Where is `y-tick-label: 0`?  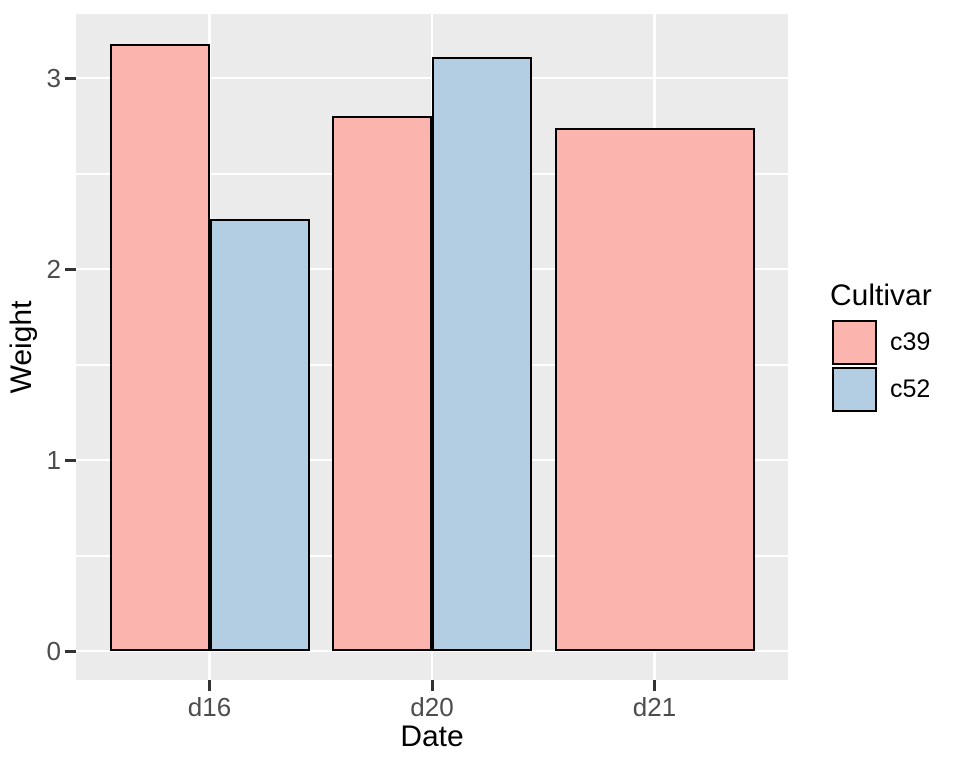 y-tick-label: 0 is located at coordinates (53, 651).